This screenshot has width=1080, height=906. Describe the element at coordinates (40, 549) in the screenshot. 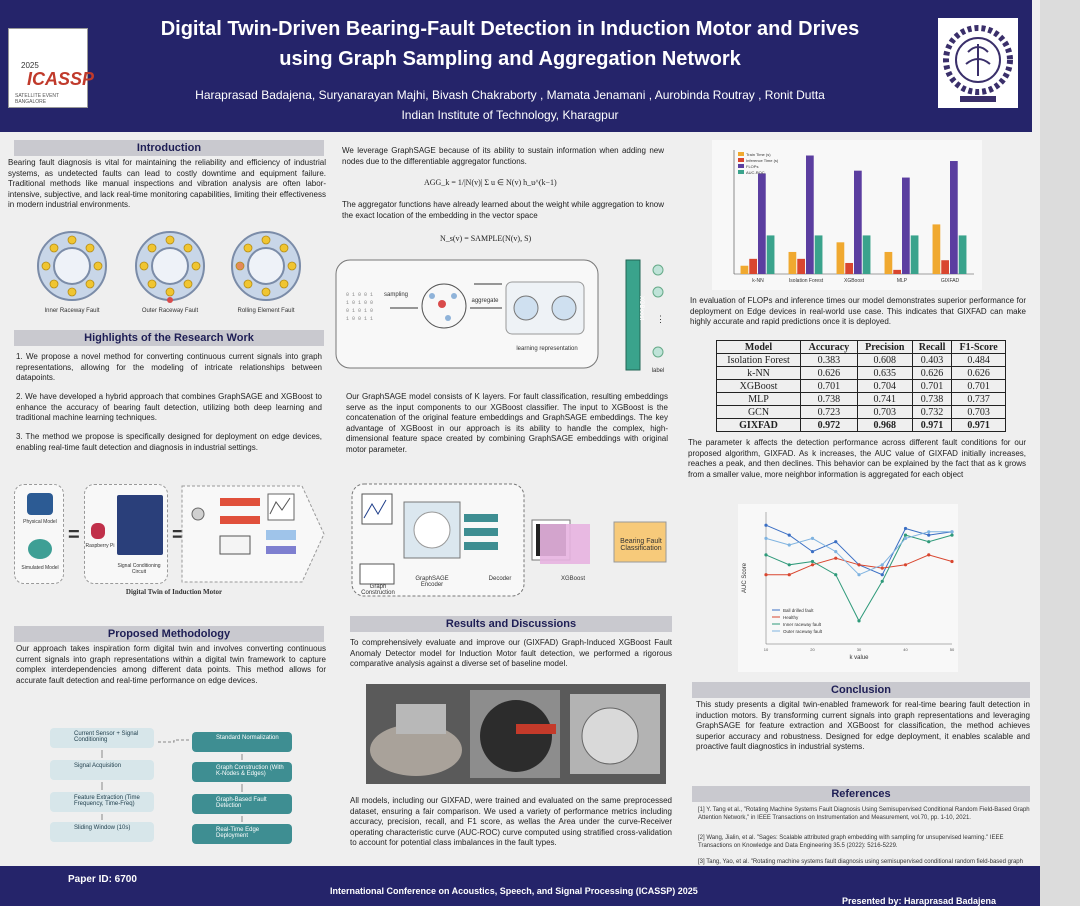

I see `brain-icon` at that location.